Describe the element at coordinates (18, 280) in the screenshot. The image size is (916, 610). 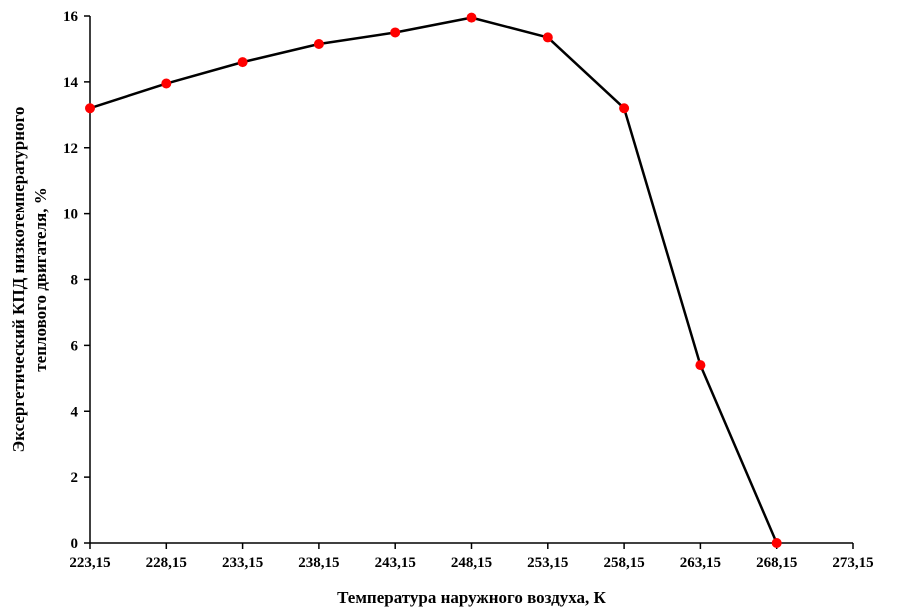
I see `y-axis-title-line1: Эксергетический КПД низкотемпературного` at that location.